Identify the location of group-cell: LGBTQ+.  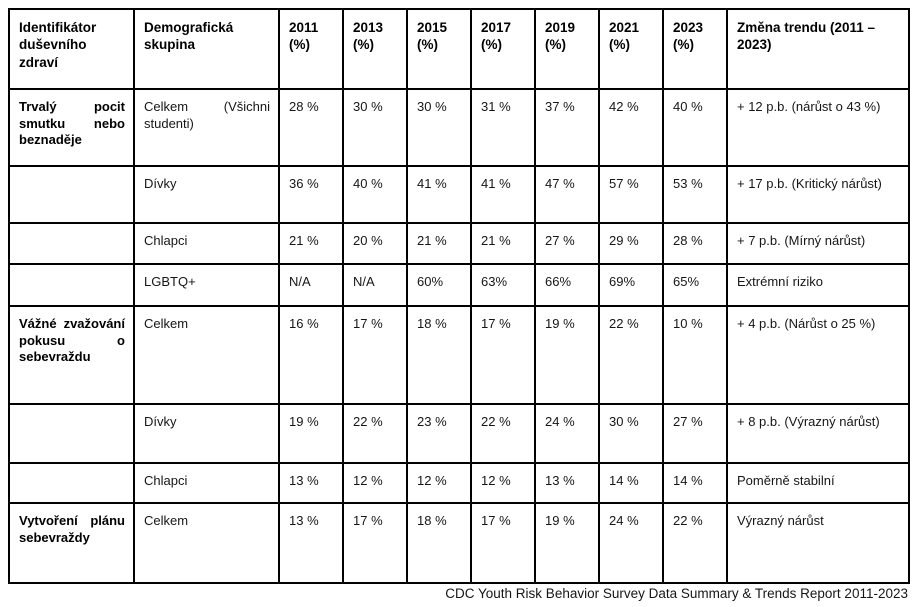
(206, 285).